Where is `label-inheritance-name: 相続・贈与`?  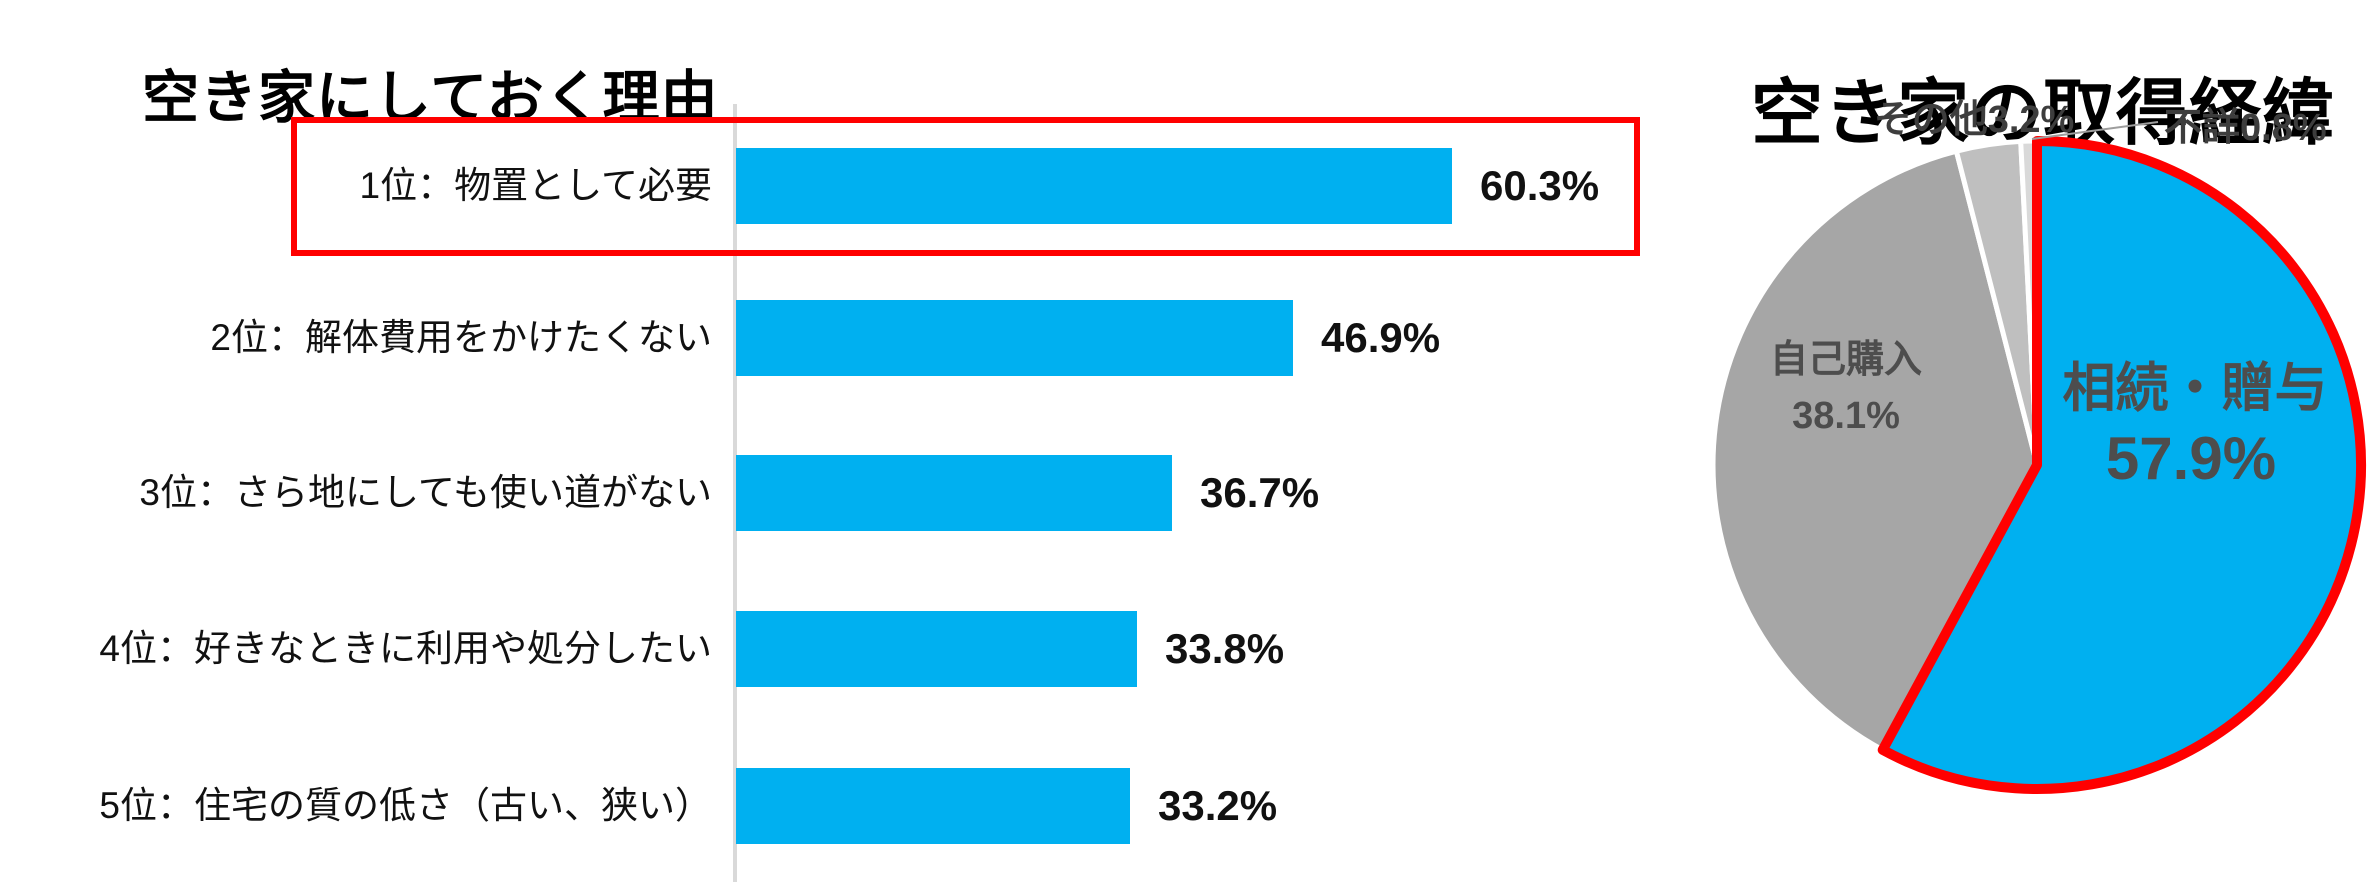
label-inheritance-name: 相続・贈与 is located at coordinates (2195, 388).